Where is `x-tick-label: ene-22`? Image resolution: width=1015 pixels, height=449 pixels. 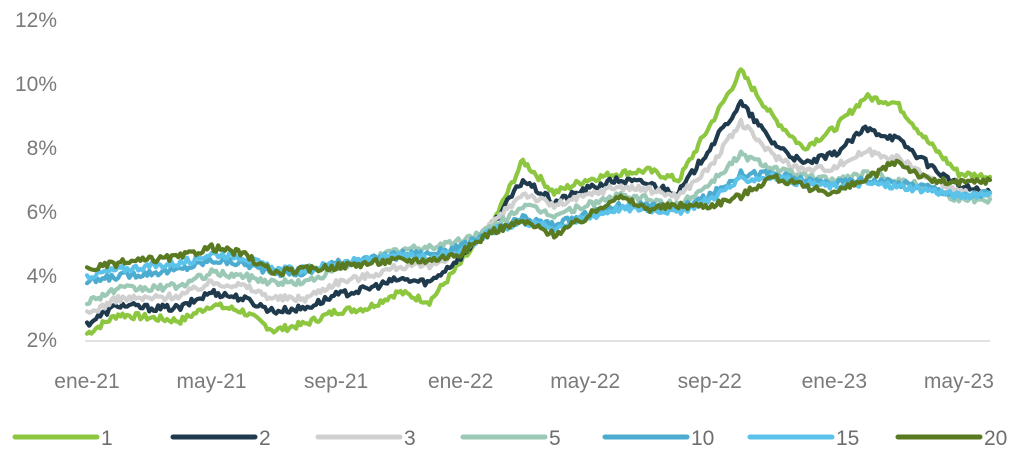 x-tick-label: ene-22 is located at coordinates (460, 381).